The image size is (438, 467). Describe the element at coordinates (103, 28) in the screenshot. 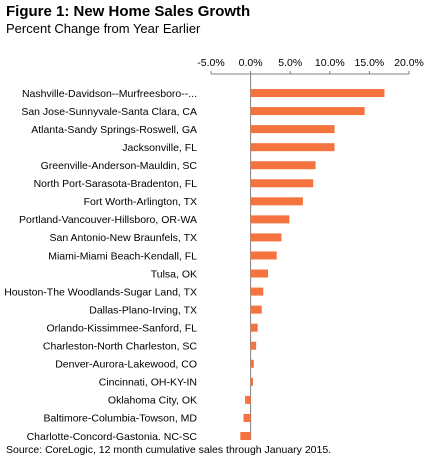

I see `chart-subtitle: Percent Change from Year Earlier` at that location.